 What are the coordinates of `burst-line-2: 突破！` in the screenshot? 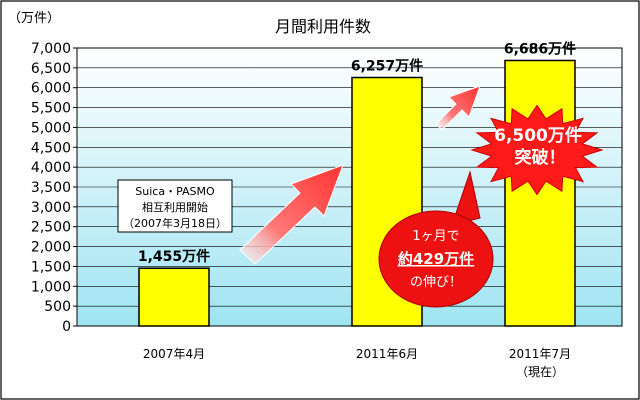 It's located at (540, 157).